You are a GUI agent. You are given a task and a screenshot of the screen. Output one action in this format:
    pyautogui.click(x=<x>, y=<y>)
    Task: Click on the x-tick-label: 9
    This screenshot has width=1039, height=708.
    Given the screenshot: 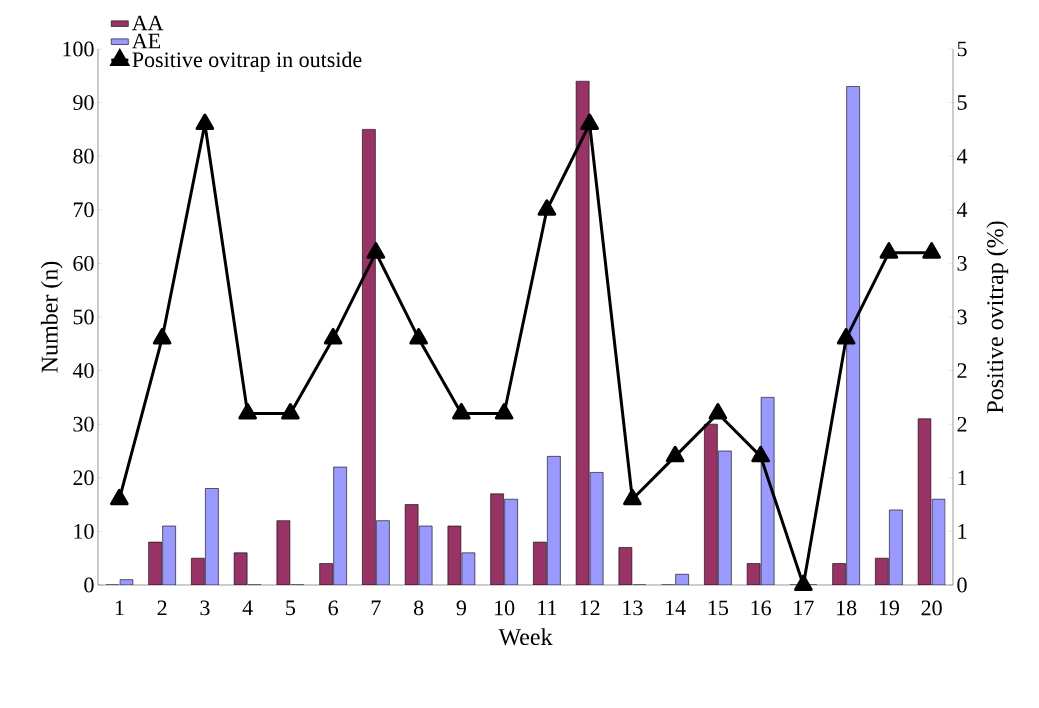 What is the action you would take?
    pyautogui.click(x=461, y=608)
    